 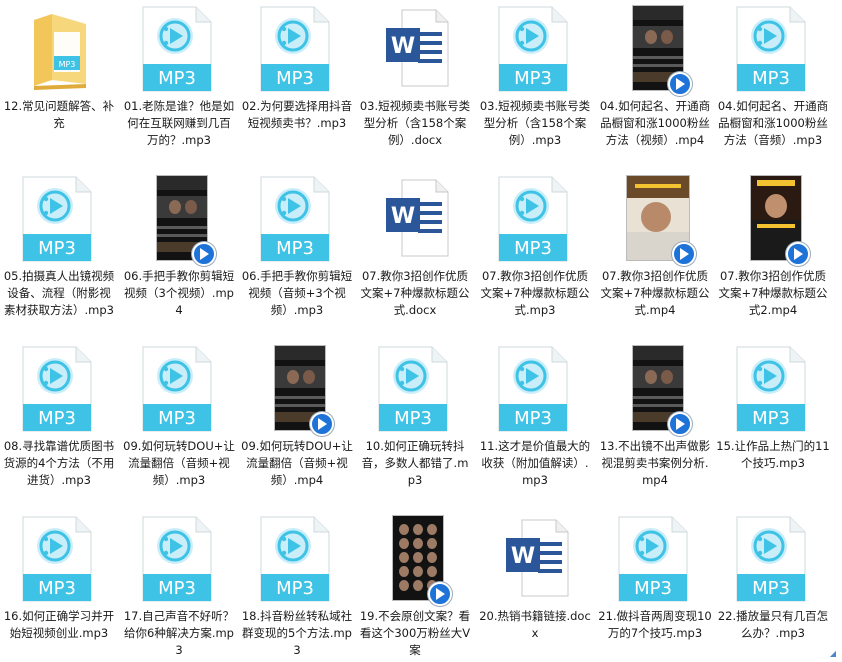 I want to click on folder-icon-wrapper: MP3, so click(x=59, y=48).